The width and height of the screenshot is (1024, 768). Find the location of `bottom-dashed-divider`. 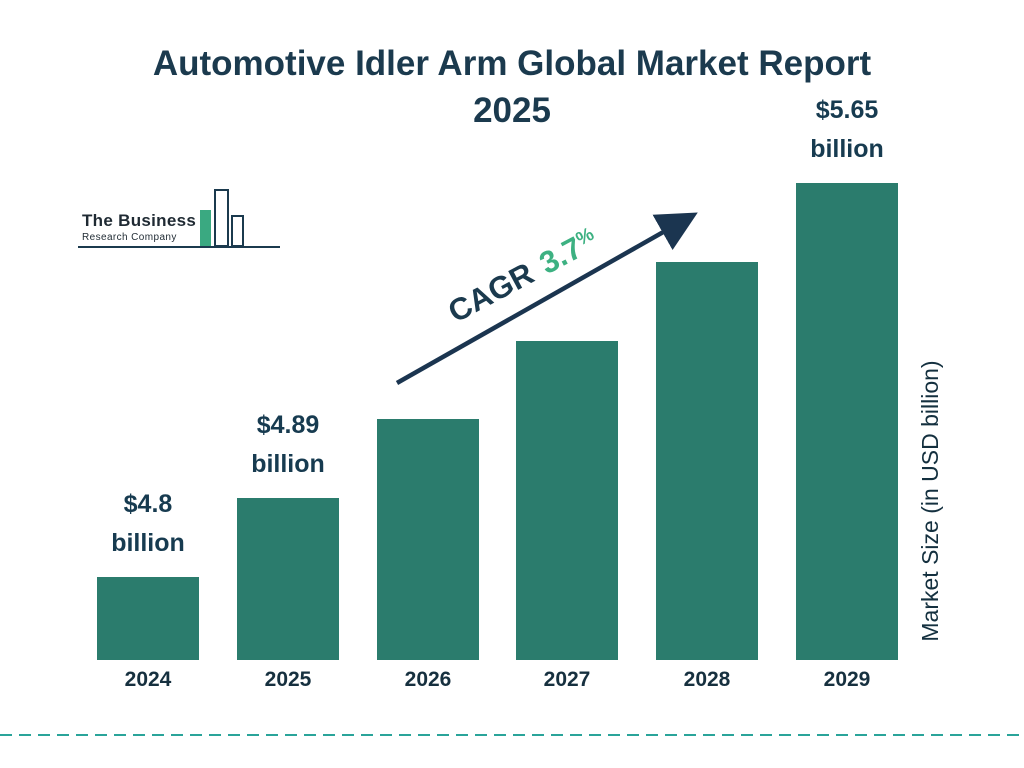

bottom-dashed-divider is located at coordinates (512, 735).